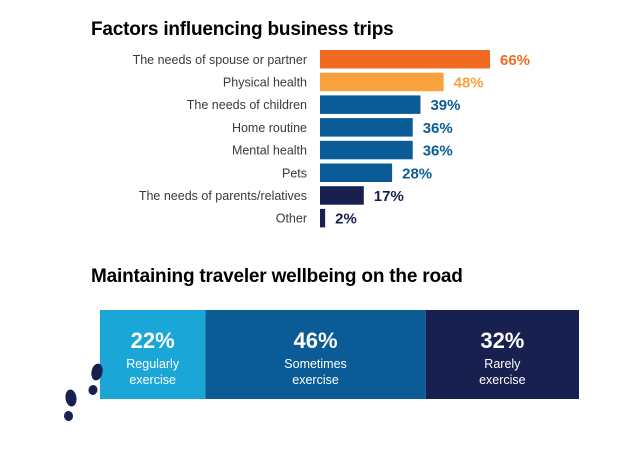 The height and width of the screenshot is (455, 628). What do you see at coordinates (389, 196) in the screenshot?
I see `bar-value-label: 17%` at bounding box center [389, 196].